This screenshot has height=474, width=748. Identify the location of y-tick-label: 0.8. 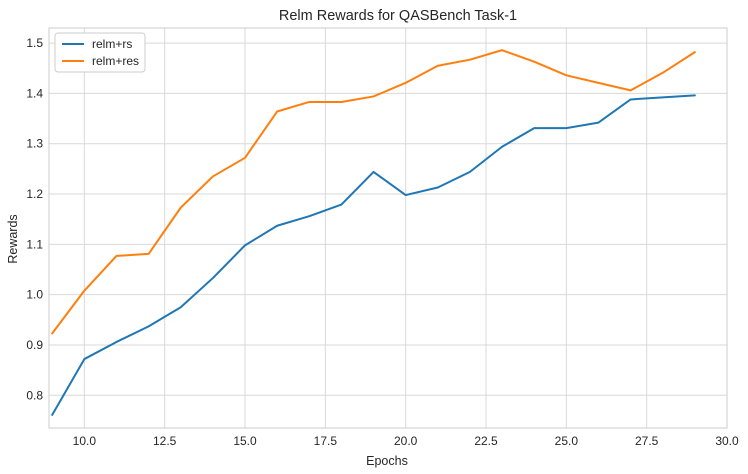
(34, 395).